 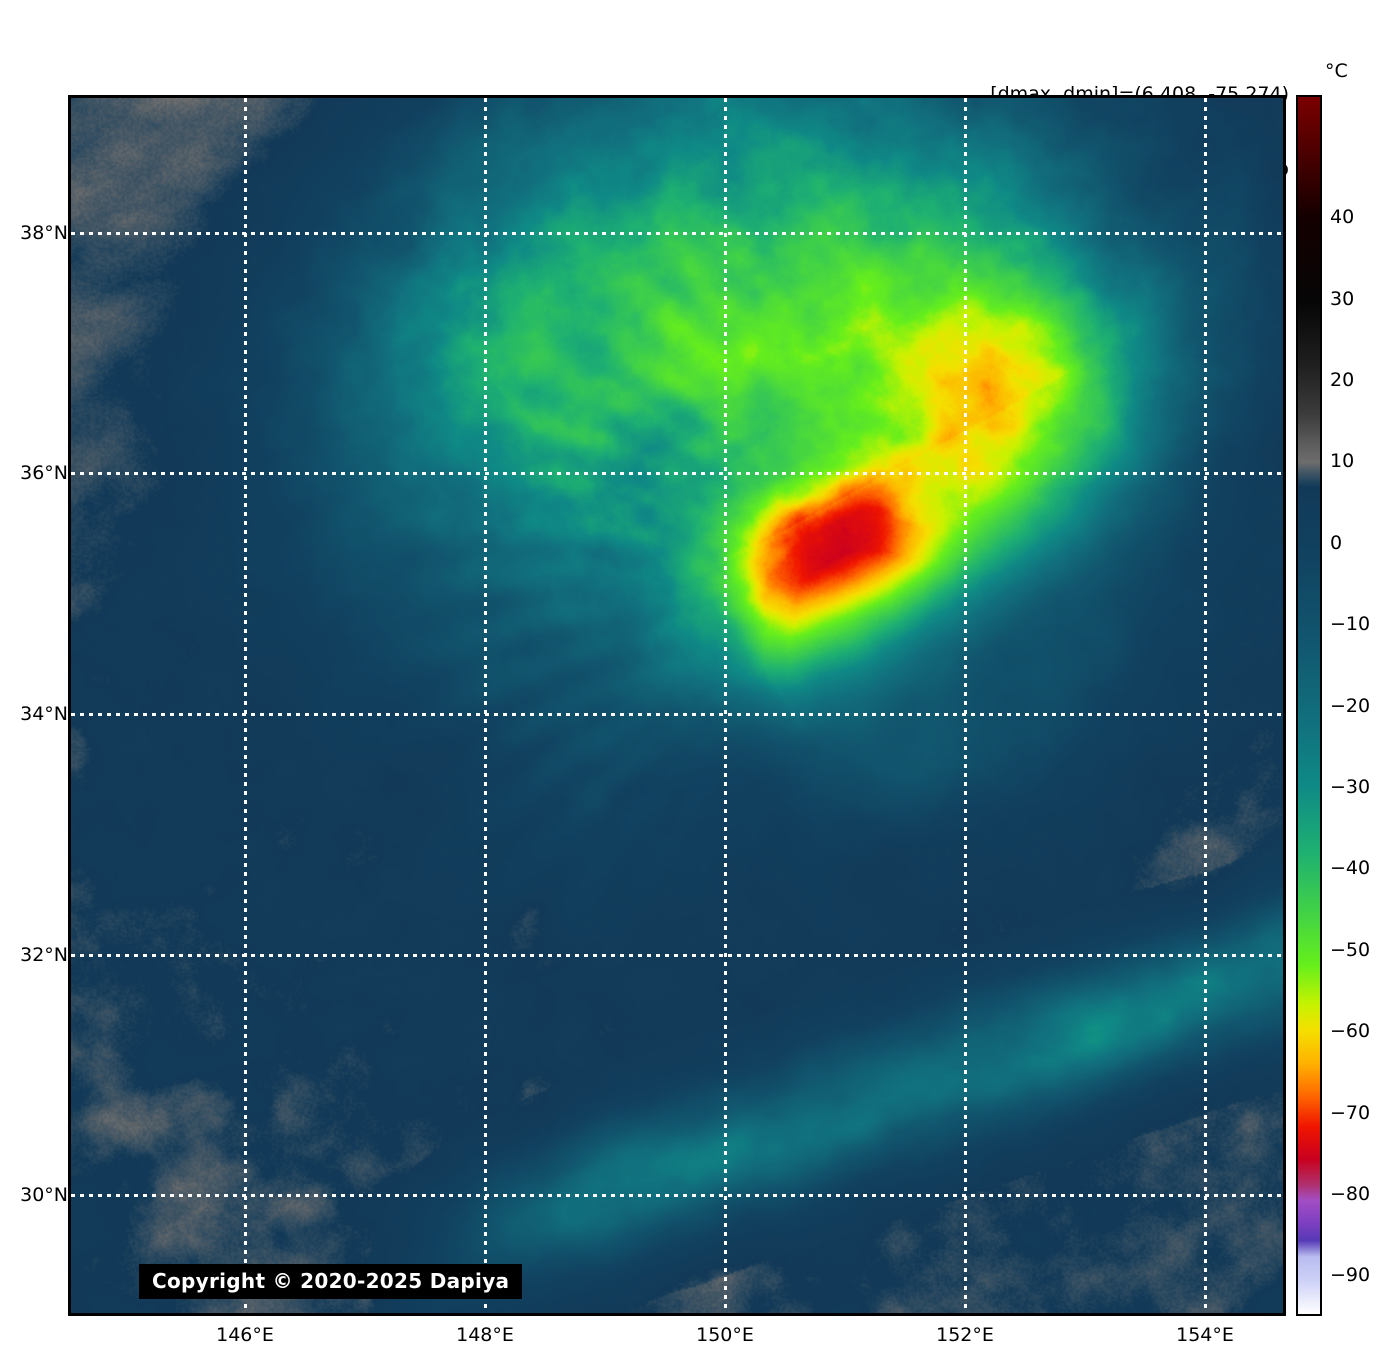 I want to click on lat-tick-label: 34°N, so click(x=44, y=713).